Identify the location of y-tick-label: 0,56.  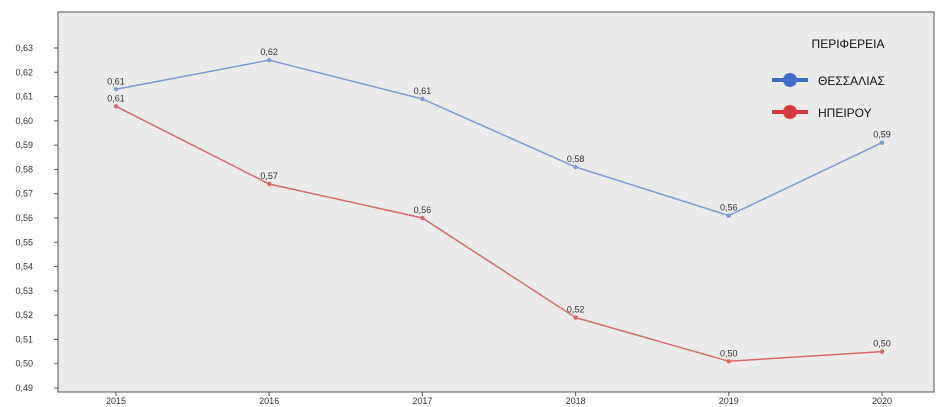
(24, 218).